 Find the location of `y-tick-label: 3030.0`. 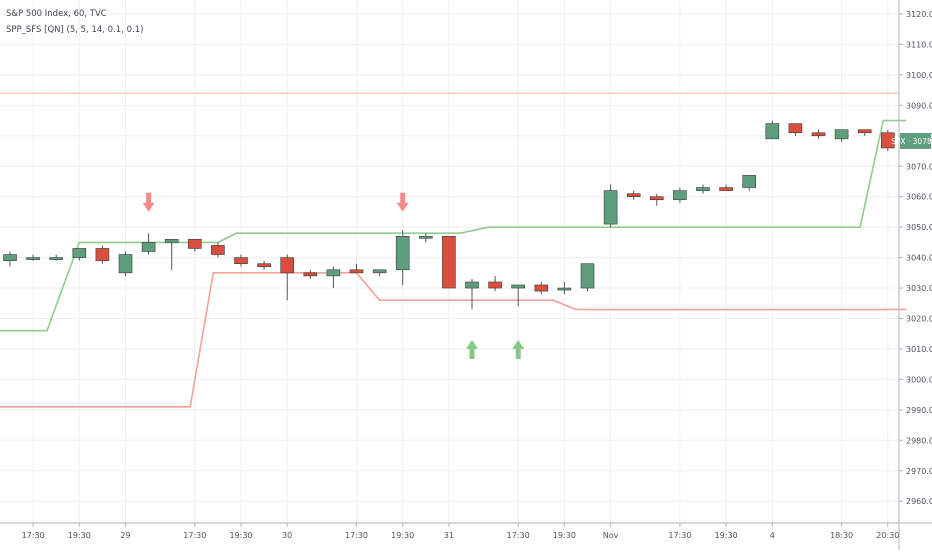

y-tick-label: 3030.0 is located at coordinates (919, 288).